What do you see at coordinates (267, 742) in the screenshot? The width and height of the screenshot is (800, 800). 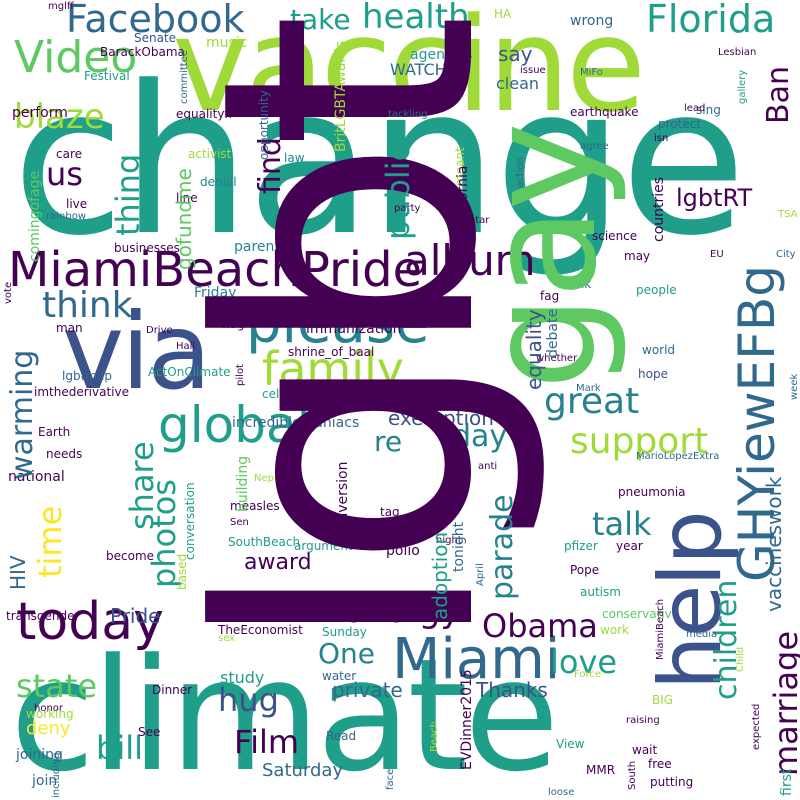 I see `word-film: Film` at bounding box center [267, 742].